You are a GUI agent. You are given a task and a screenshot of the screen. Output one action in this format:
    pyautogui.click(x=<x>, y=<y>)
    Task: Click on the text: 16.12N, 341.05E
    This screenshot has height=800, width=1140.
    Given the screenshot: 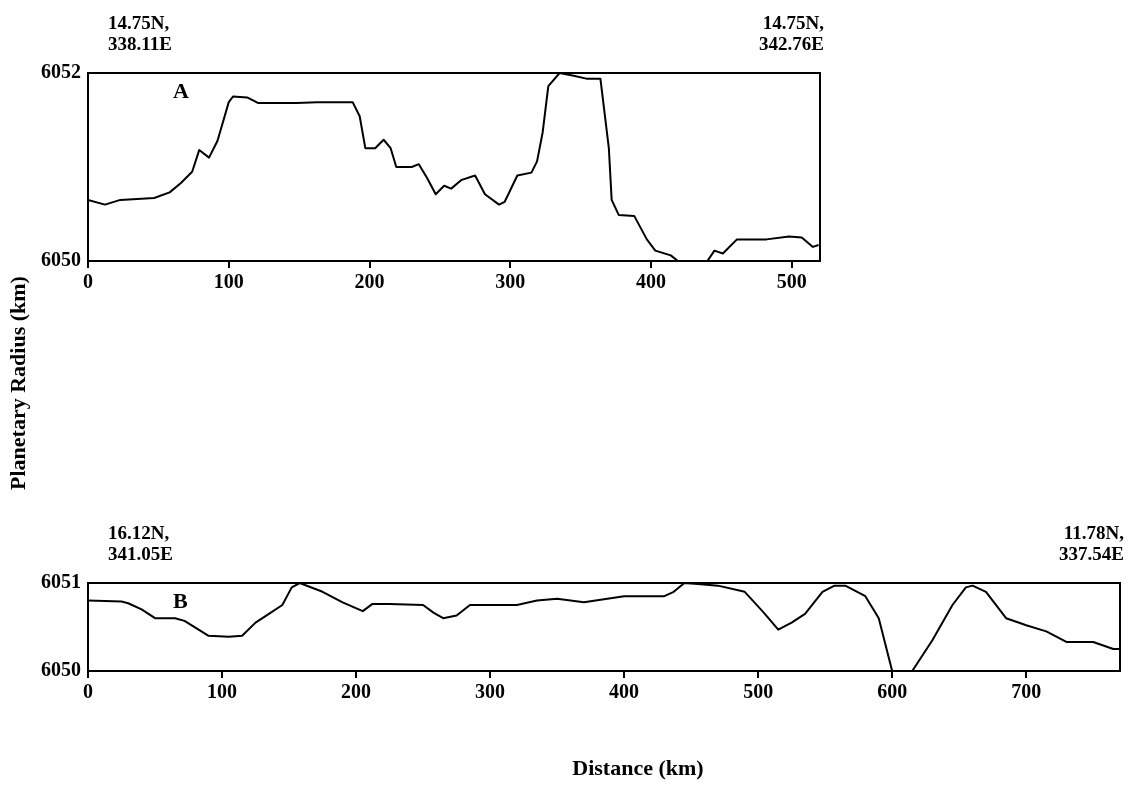 What is the action you would take?
    pyautogui.click(x=141, y=543)
    